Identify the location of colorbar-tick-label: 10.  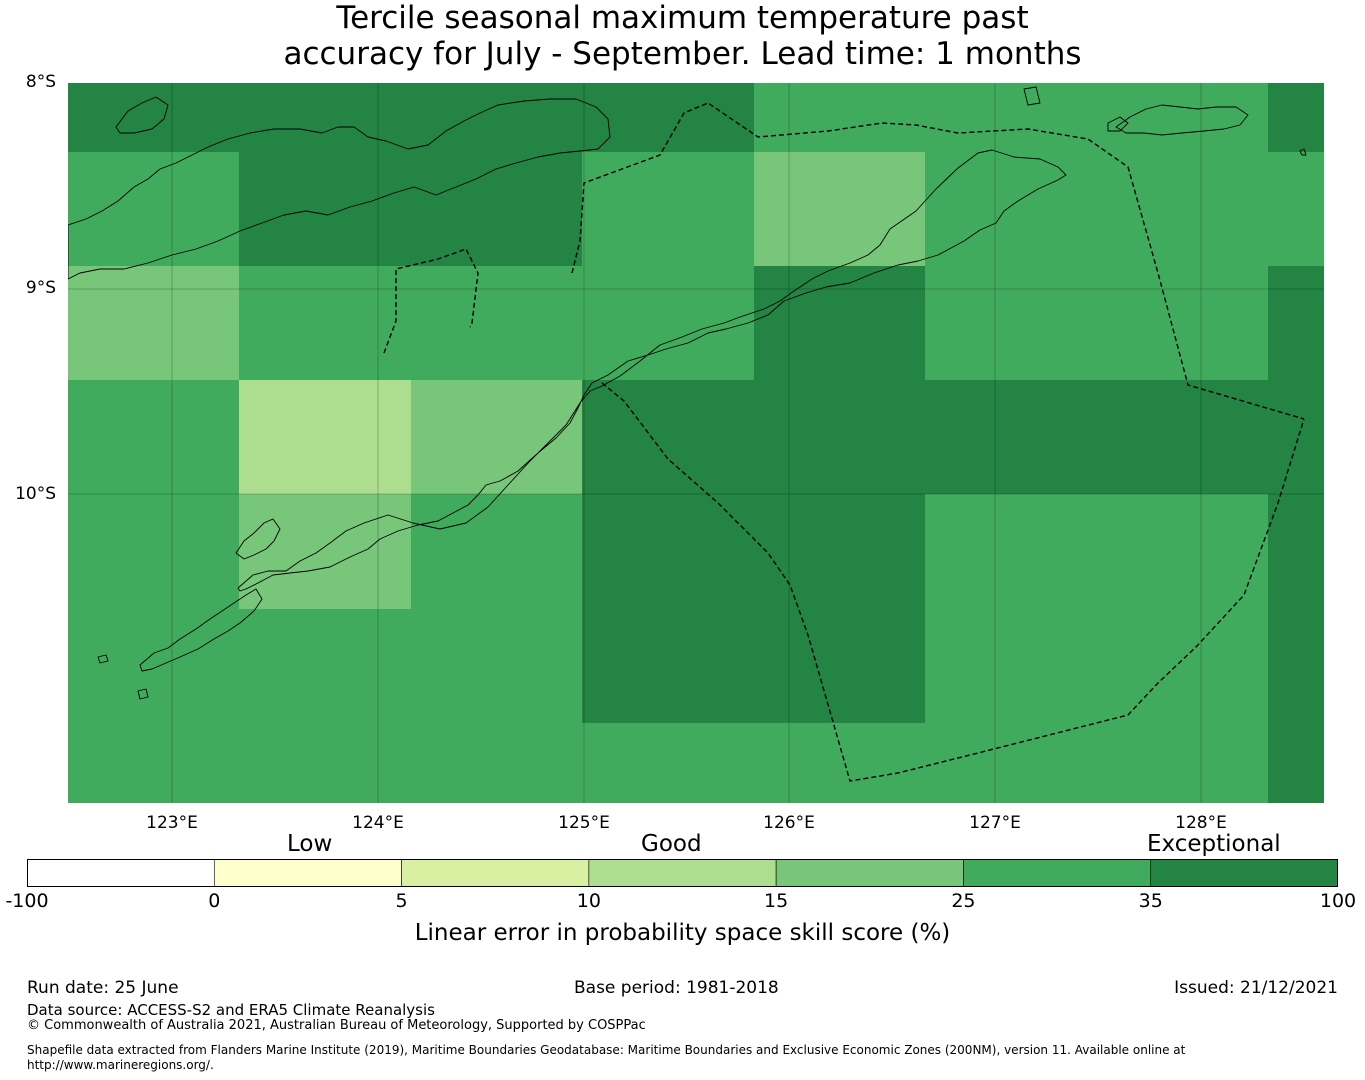
(588, 901).